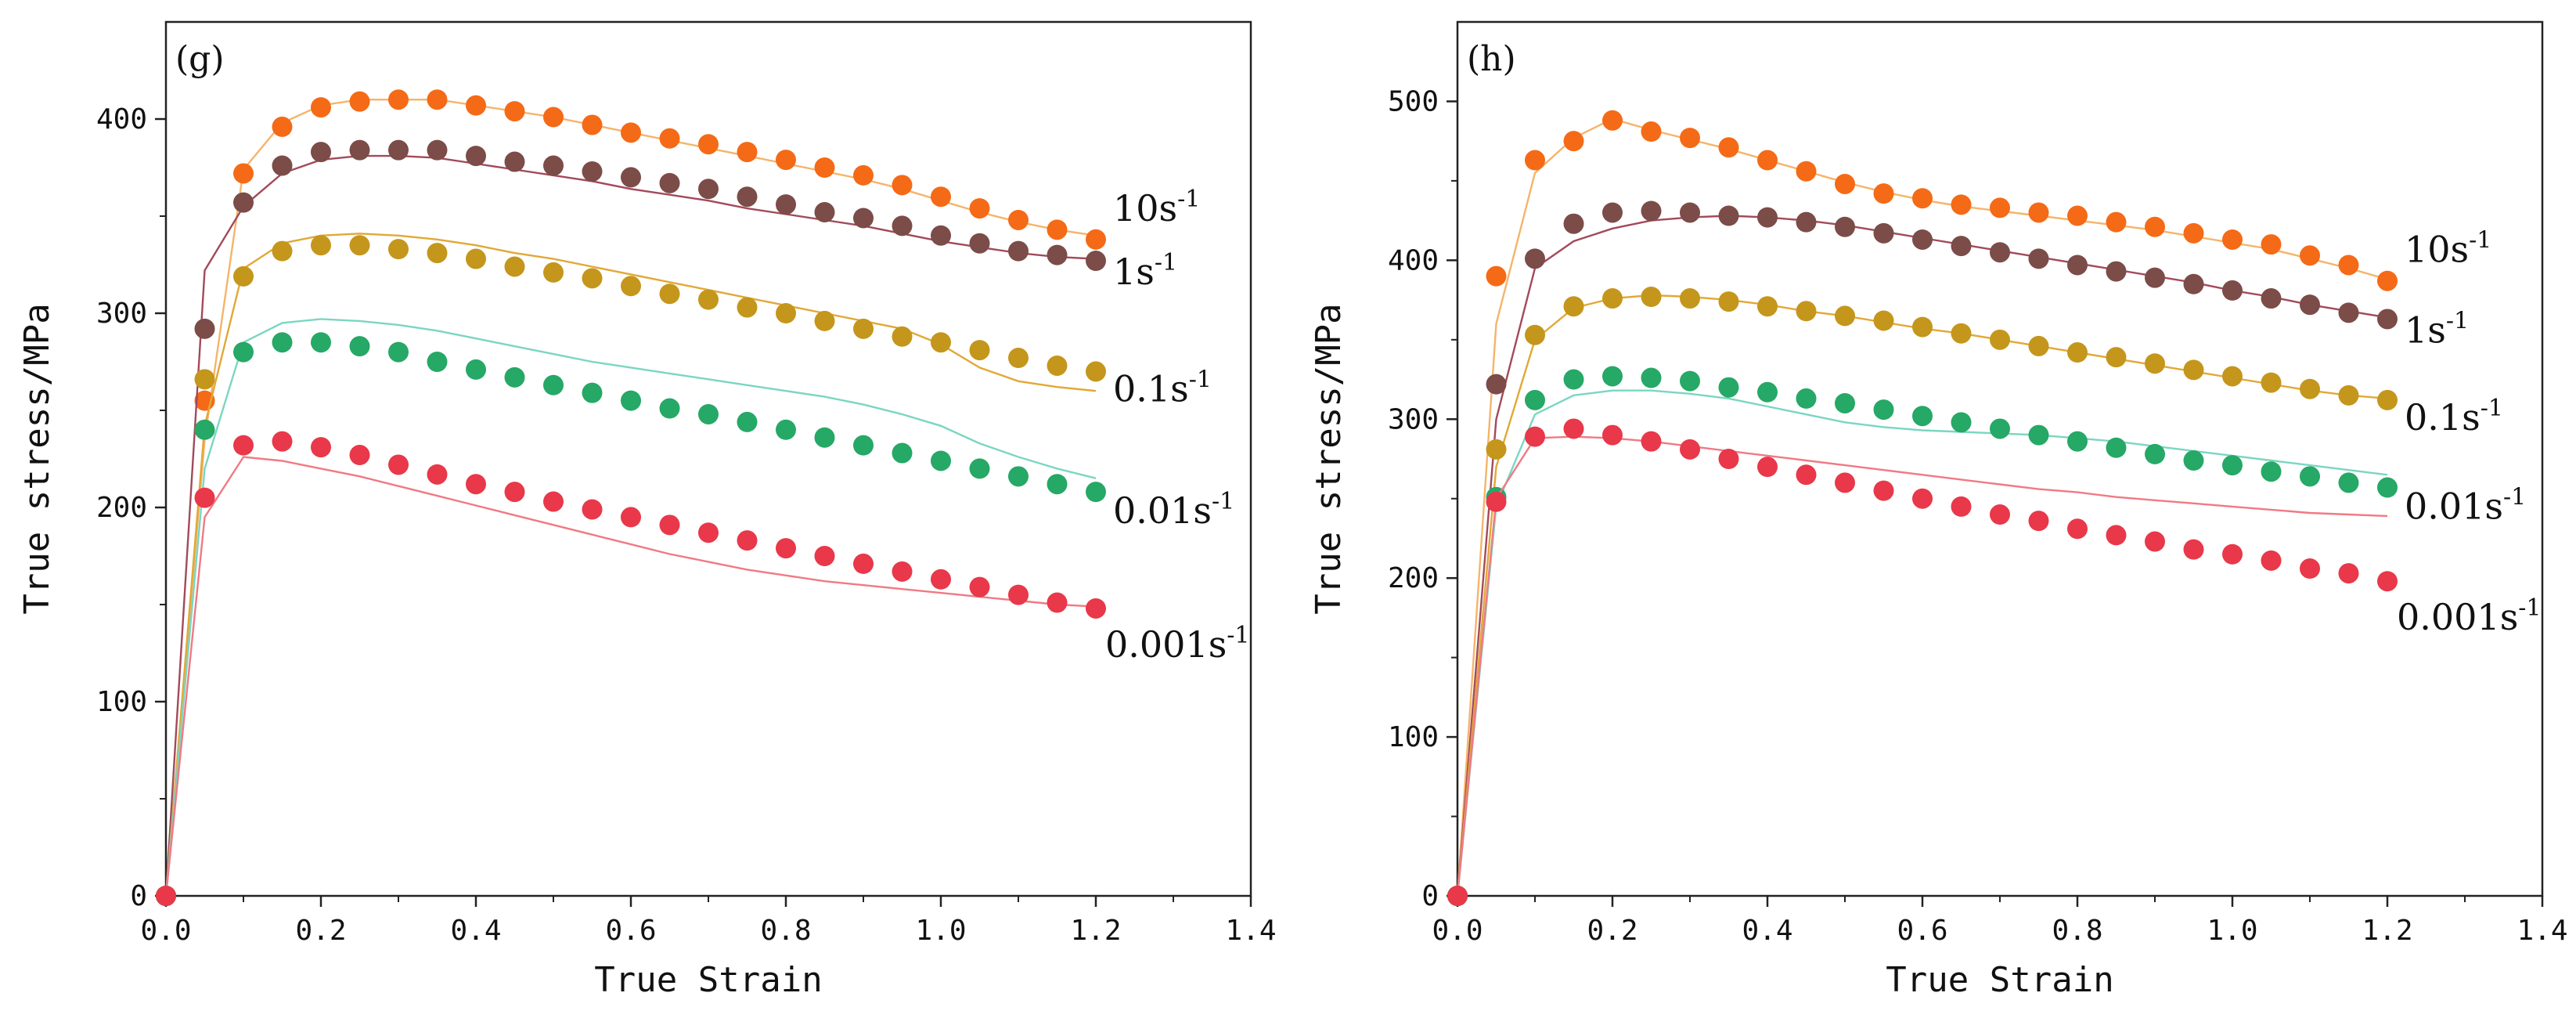 The image size is (2576, 1029). What do you see at coordinates (2232, 931) in the screenshot?
I see `x-tick-label: 1.0` at bounding box center [2232, 931].